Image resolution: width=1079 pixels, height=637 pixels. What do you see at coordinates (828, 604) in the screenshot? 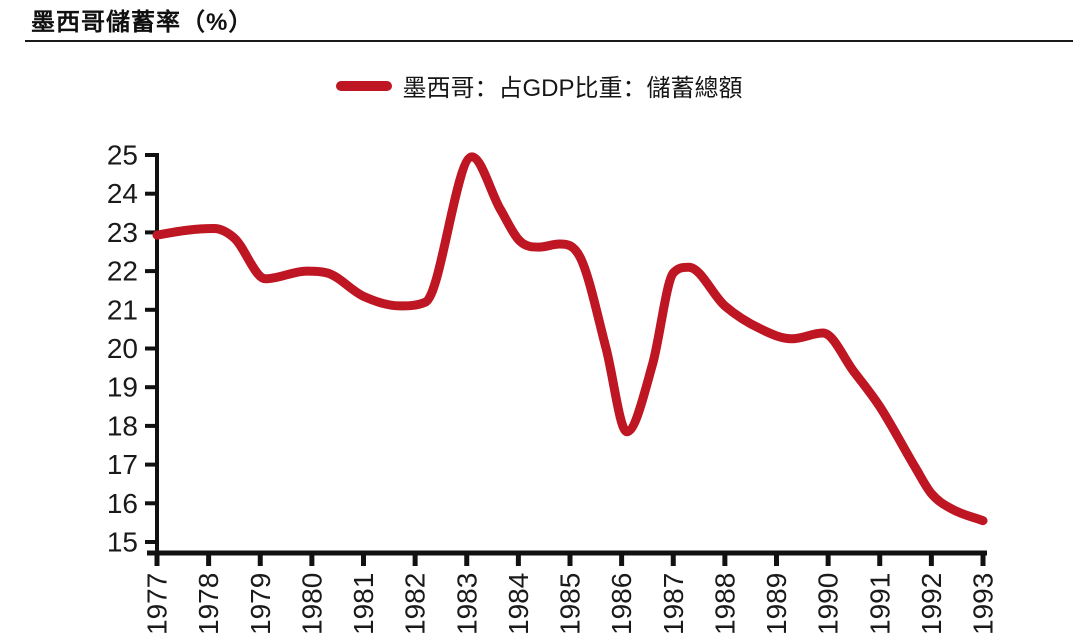
I see `x-tick-label: 1990` at bounding box center [828, 604].